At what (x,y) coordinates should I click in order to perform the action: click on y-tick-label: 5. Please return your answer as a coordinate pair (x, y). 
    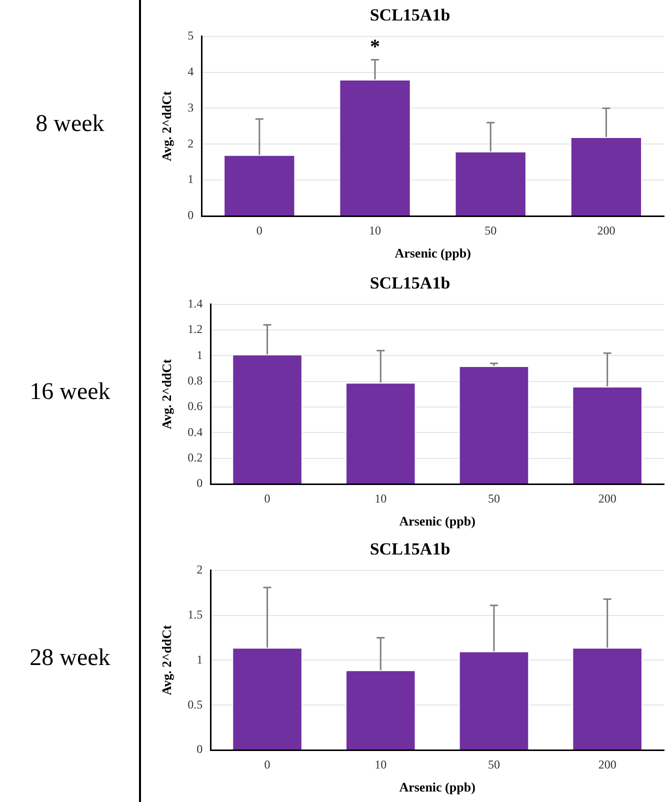
    Looking at the image, I should click on (191, 35).